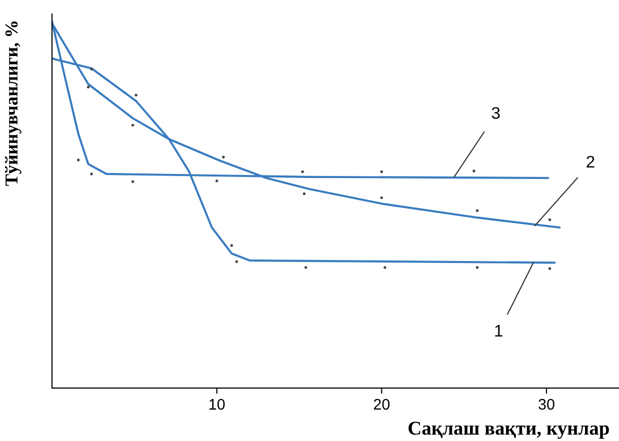  I want to click on x-tick-label: 10, so click(217, 404).